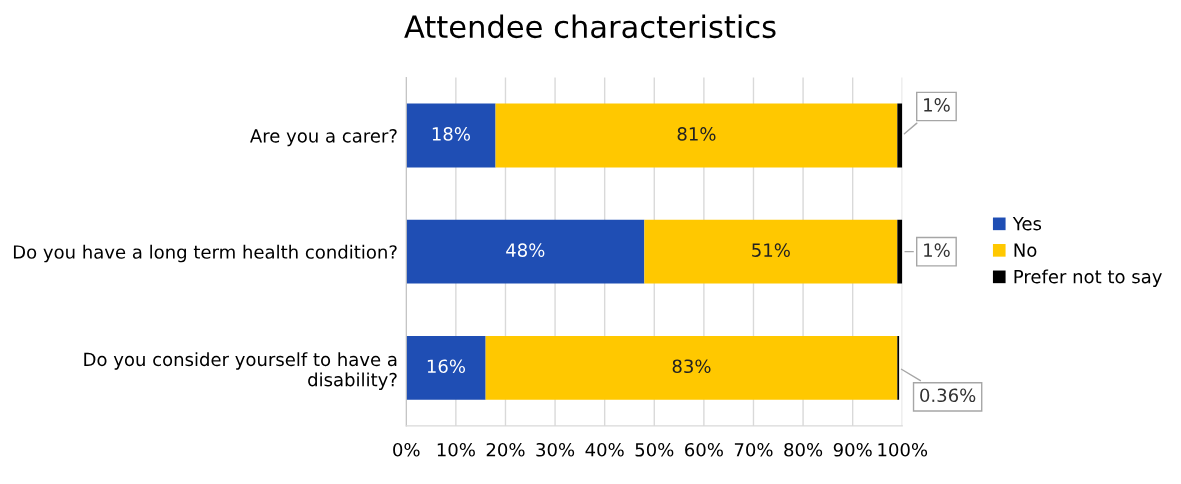 This screenshot has height=484, width=1181. What do you see at coordinates (555, 449) in the screenshot?
I see `x-tick-label: 30%` at bounding box center [555, 449].